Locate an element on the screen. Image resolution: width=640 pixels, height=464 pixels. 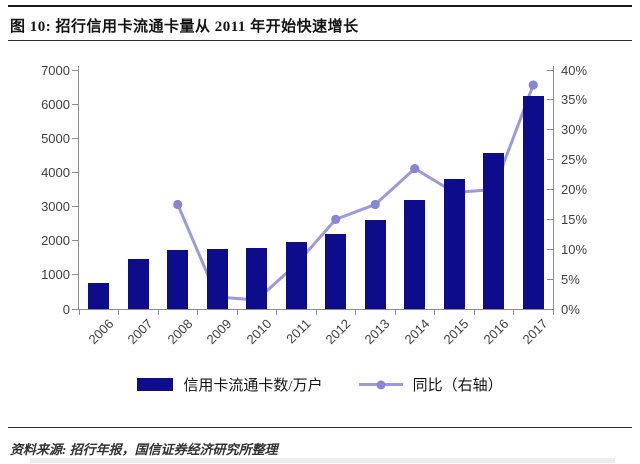
y-axis-line-left is located at coordinates (78, 188).